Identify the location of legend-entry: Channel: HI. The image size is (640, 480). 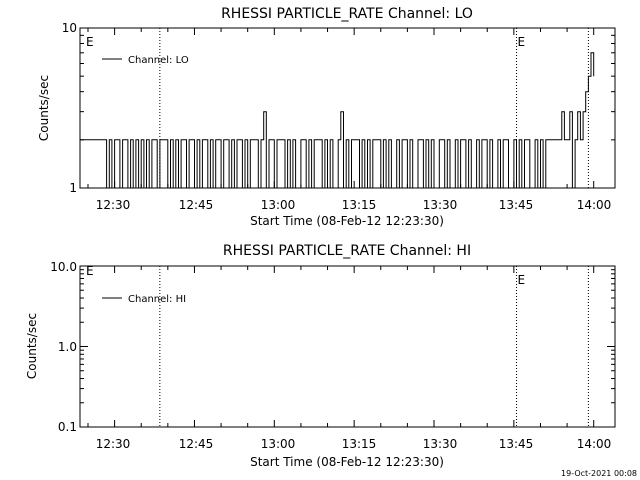
(157, 299).